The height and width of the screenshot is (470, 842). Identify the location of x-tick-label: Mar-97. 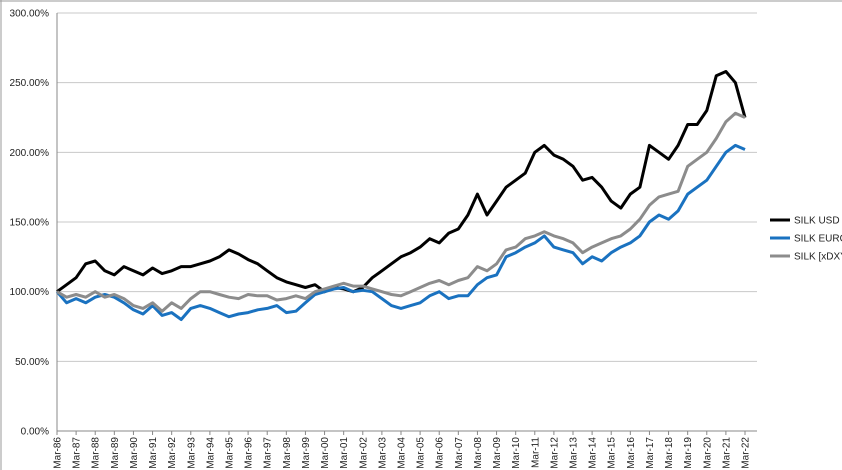
(268, 453).